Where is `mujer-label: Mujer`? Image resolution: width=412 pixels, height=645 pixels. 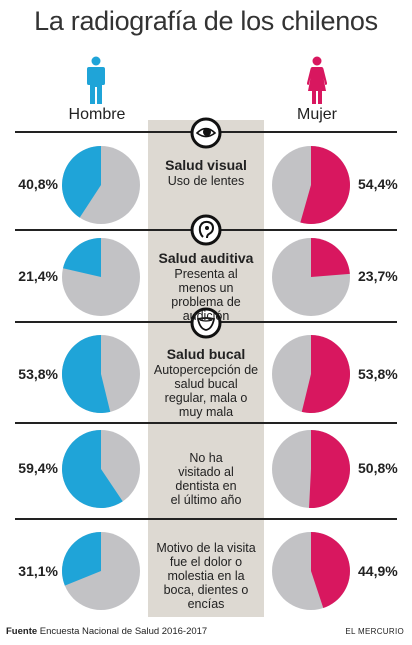 mujer-label: Mujer is located at coordinates (316, 114).